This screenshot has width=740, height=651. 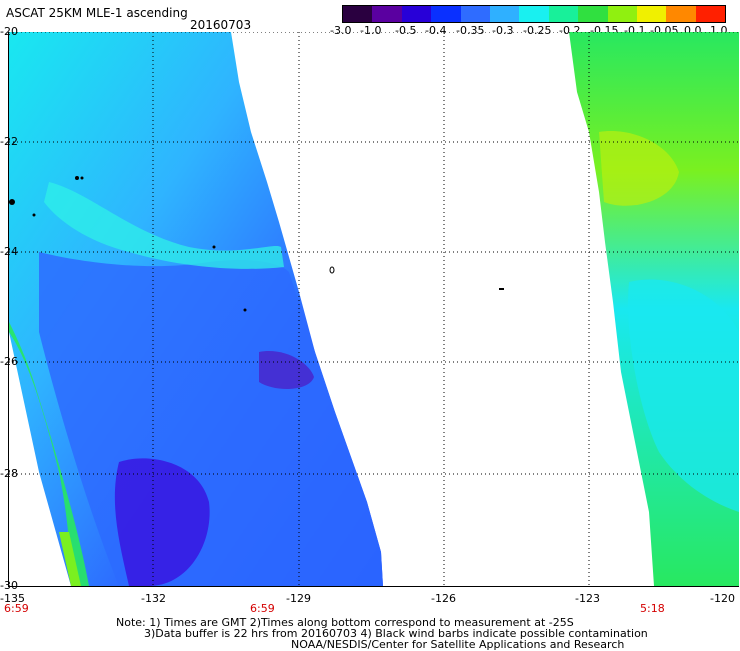 I want to click on lat-label: -24, so click(x=9, y=251).